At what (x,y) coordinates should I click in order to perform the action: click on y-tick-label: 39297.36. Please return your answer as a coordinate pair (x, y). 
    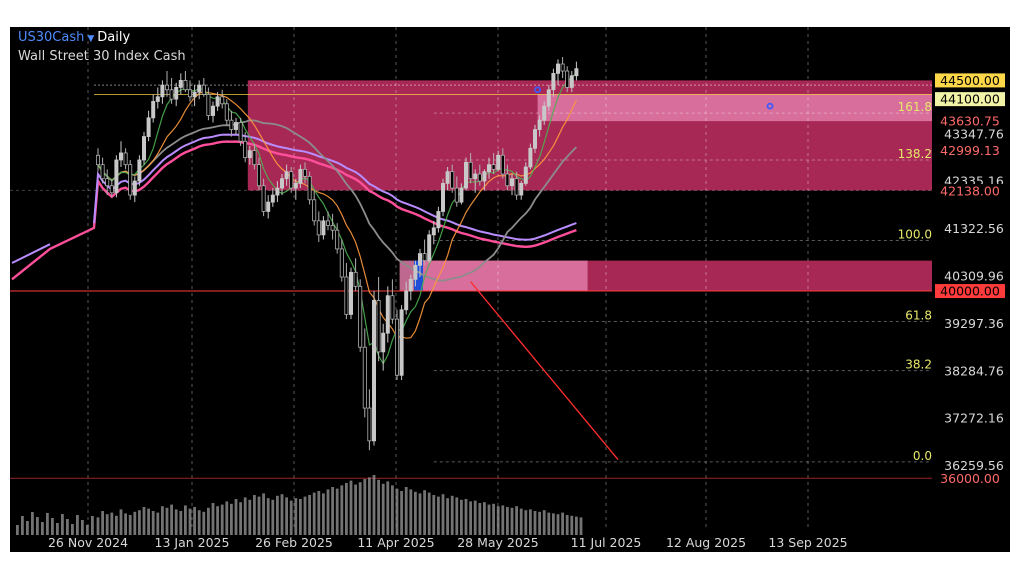
    Looking at the image, I should click on (974, 323).